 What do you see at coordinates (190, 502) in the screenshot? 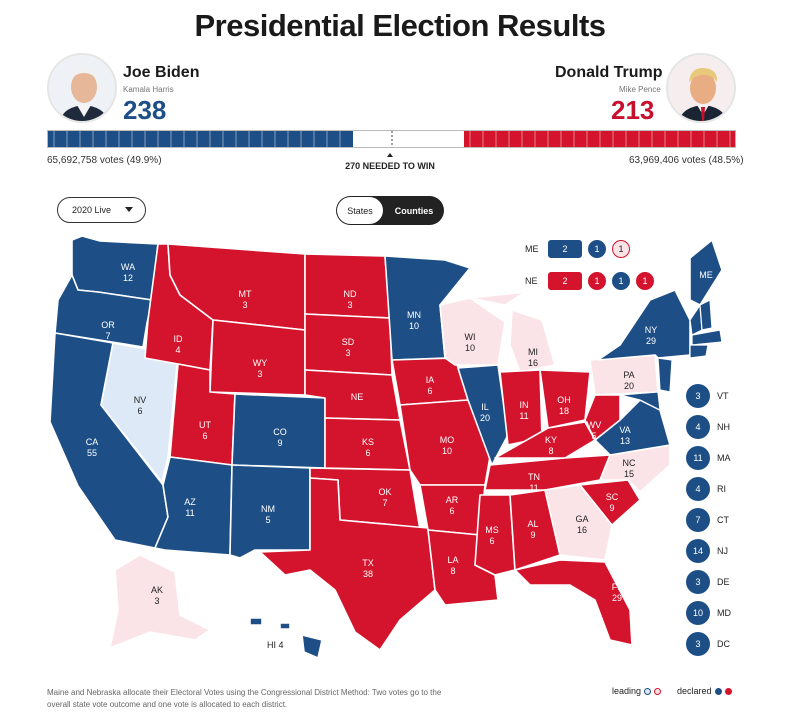
I see `state-label-az: AZ` at bounding box center [190, 502].